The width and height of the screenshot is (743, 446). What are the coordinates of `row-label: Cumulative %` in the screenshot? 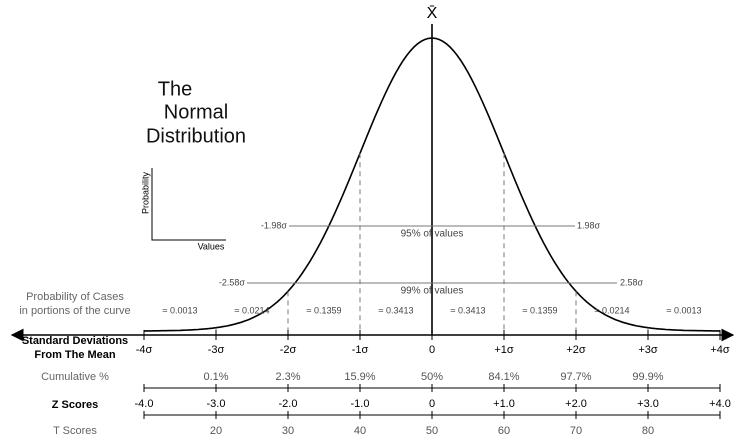 It's located at (75, 377).